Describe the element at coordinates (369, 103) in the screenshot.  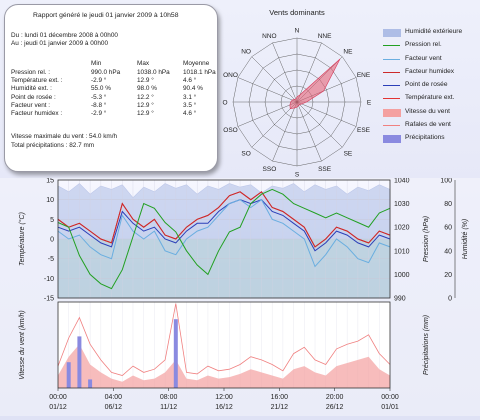
I see `rose-direction-label: E` at that location.